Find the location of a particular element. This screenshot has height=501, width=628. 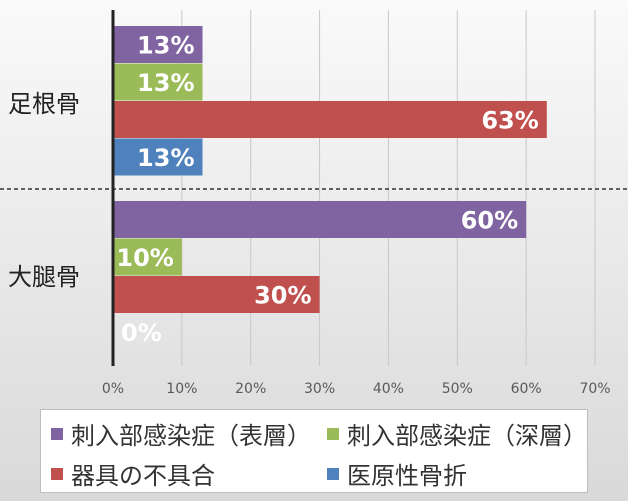

data-label: 60% is located at coordinates (489, 221).